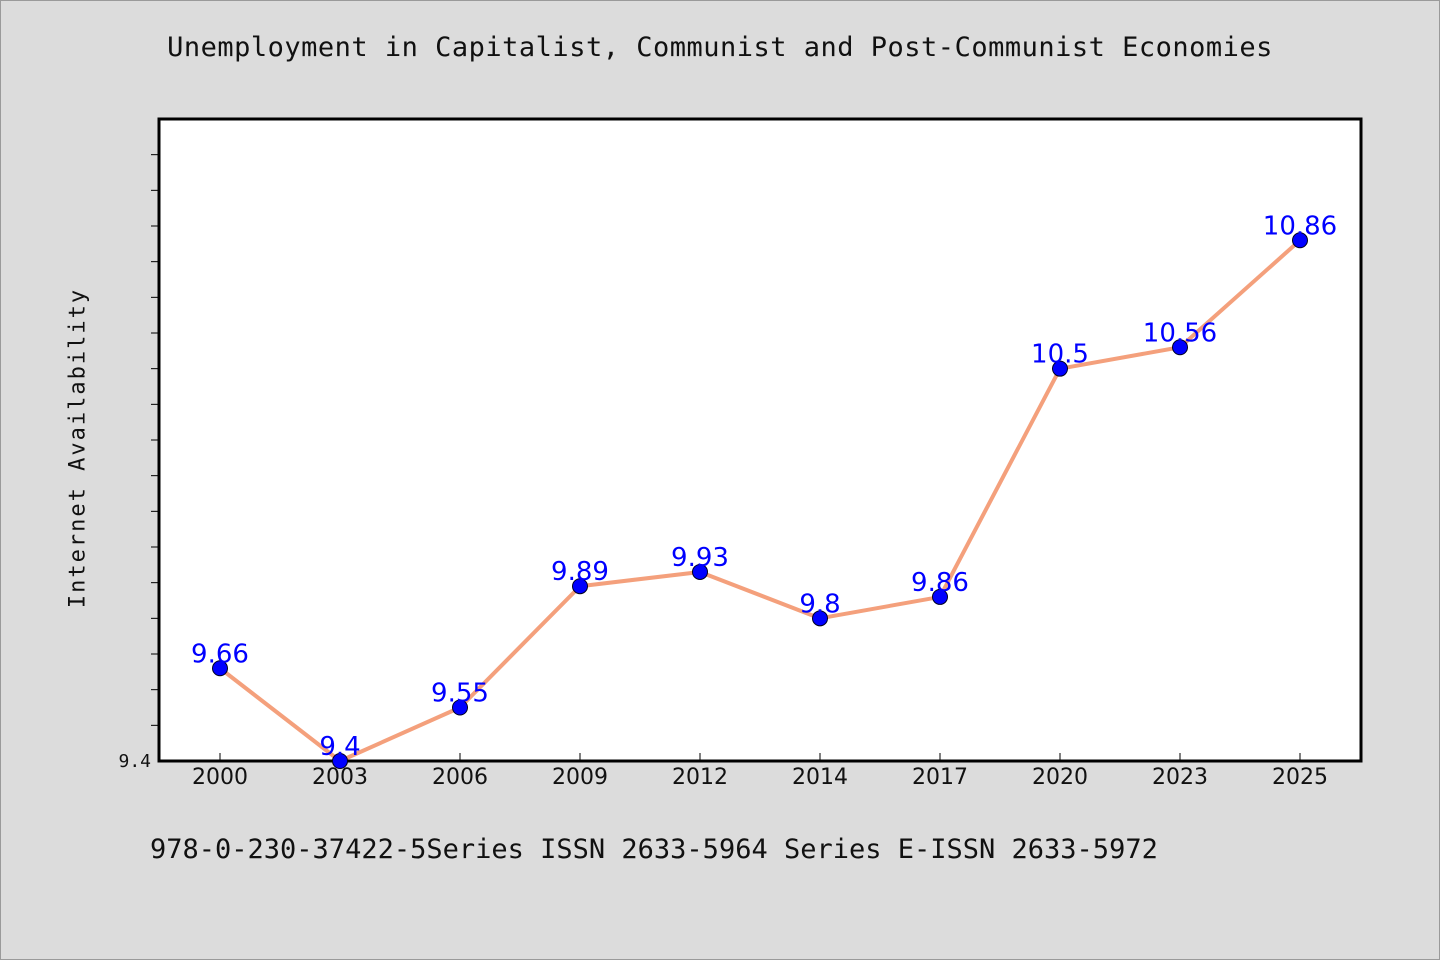  Describe the element at coordinates (1300, 226) in the screenshot. I see `data-label: 10.86` at that location.